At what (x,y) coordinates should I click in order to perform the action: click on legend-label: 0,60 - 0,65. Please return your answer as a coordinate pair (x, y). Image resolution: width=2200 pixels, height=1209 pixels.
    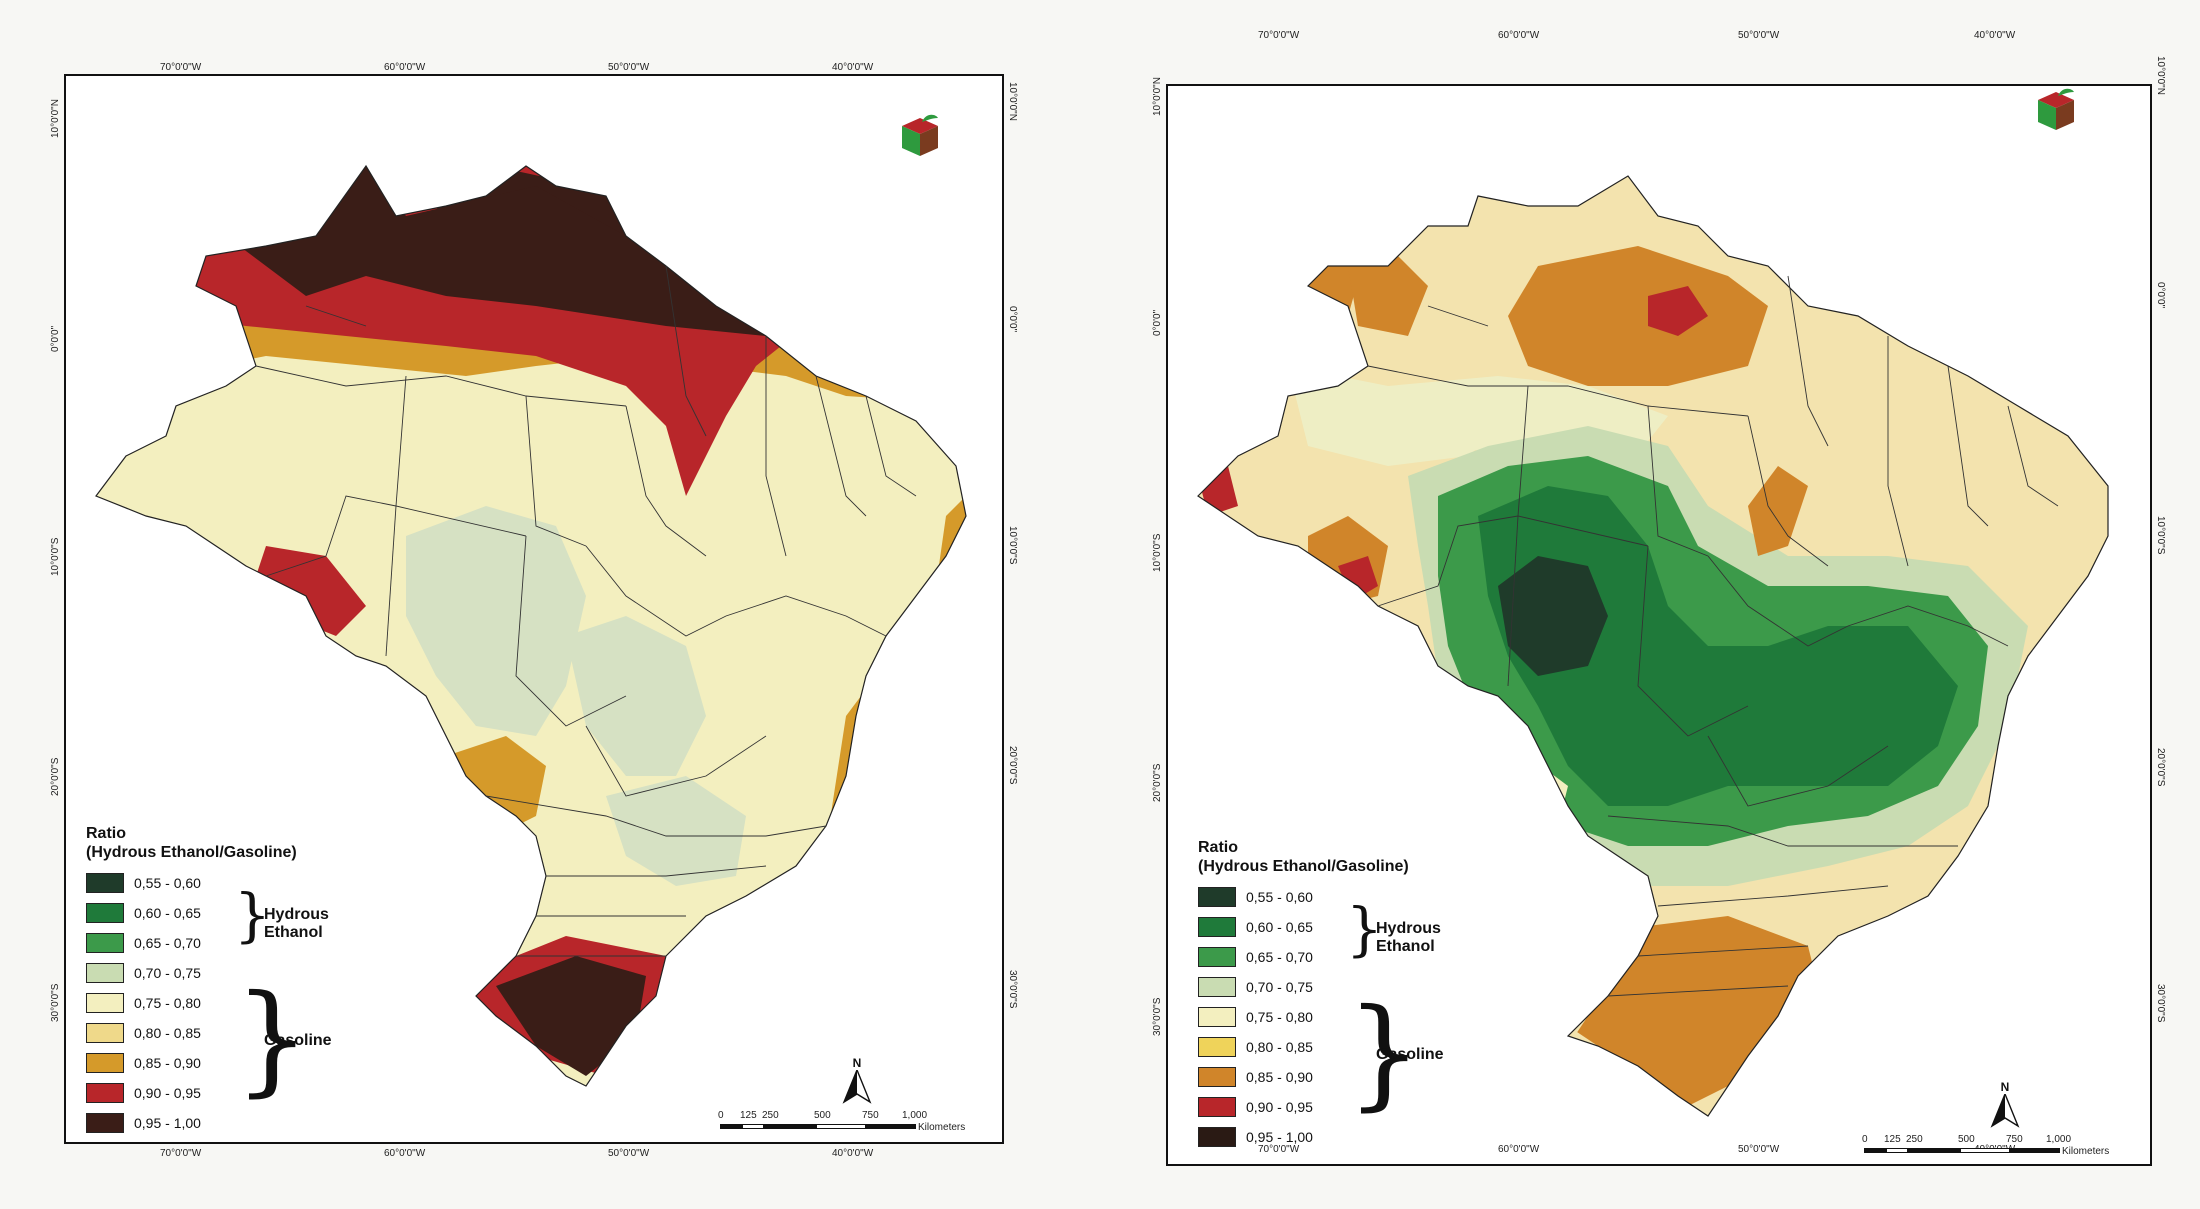
    Looking at the image, I should click on (1279, 927).